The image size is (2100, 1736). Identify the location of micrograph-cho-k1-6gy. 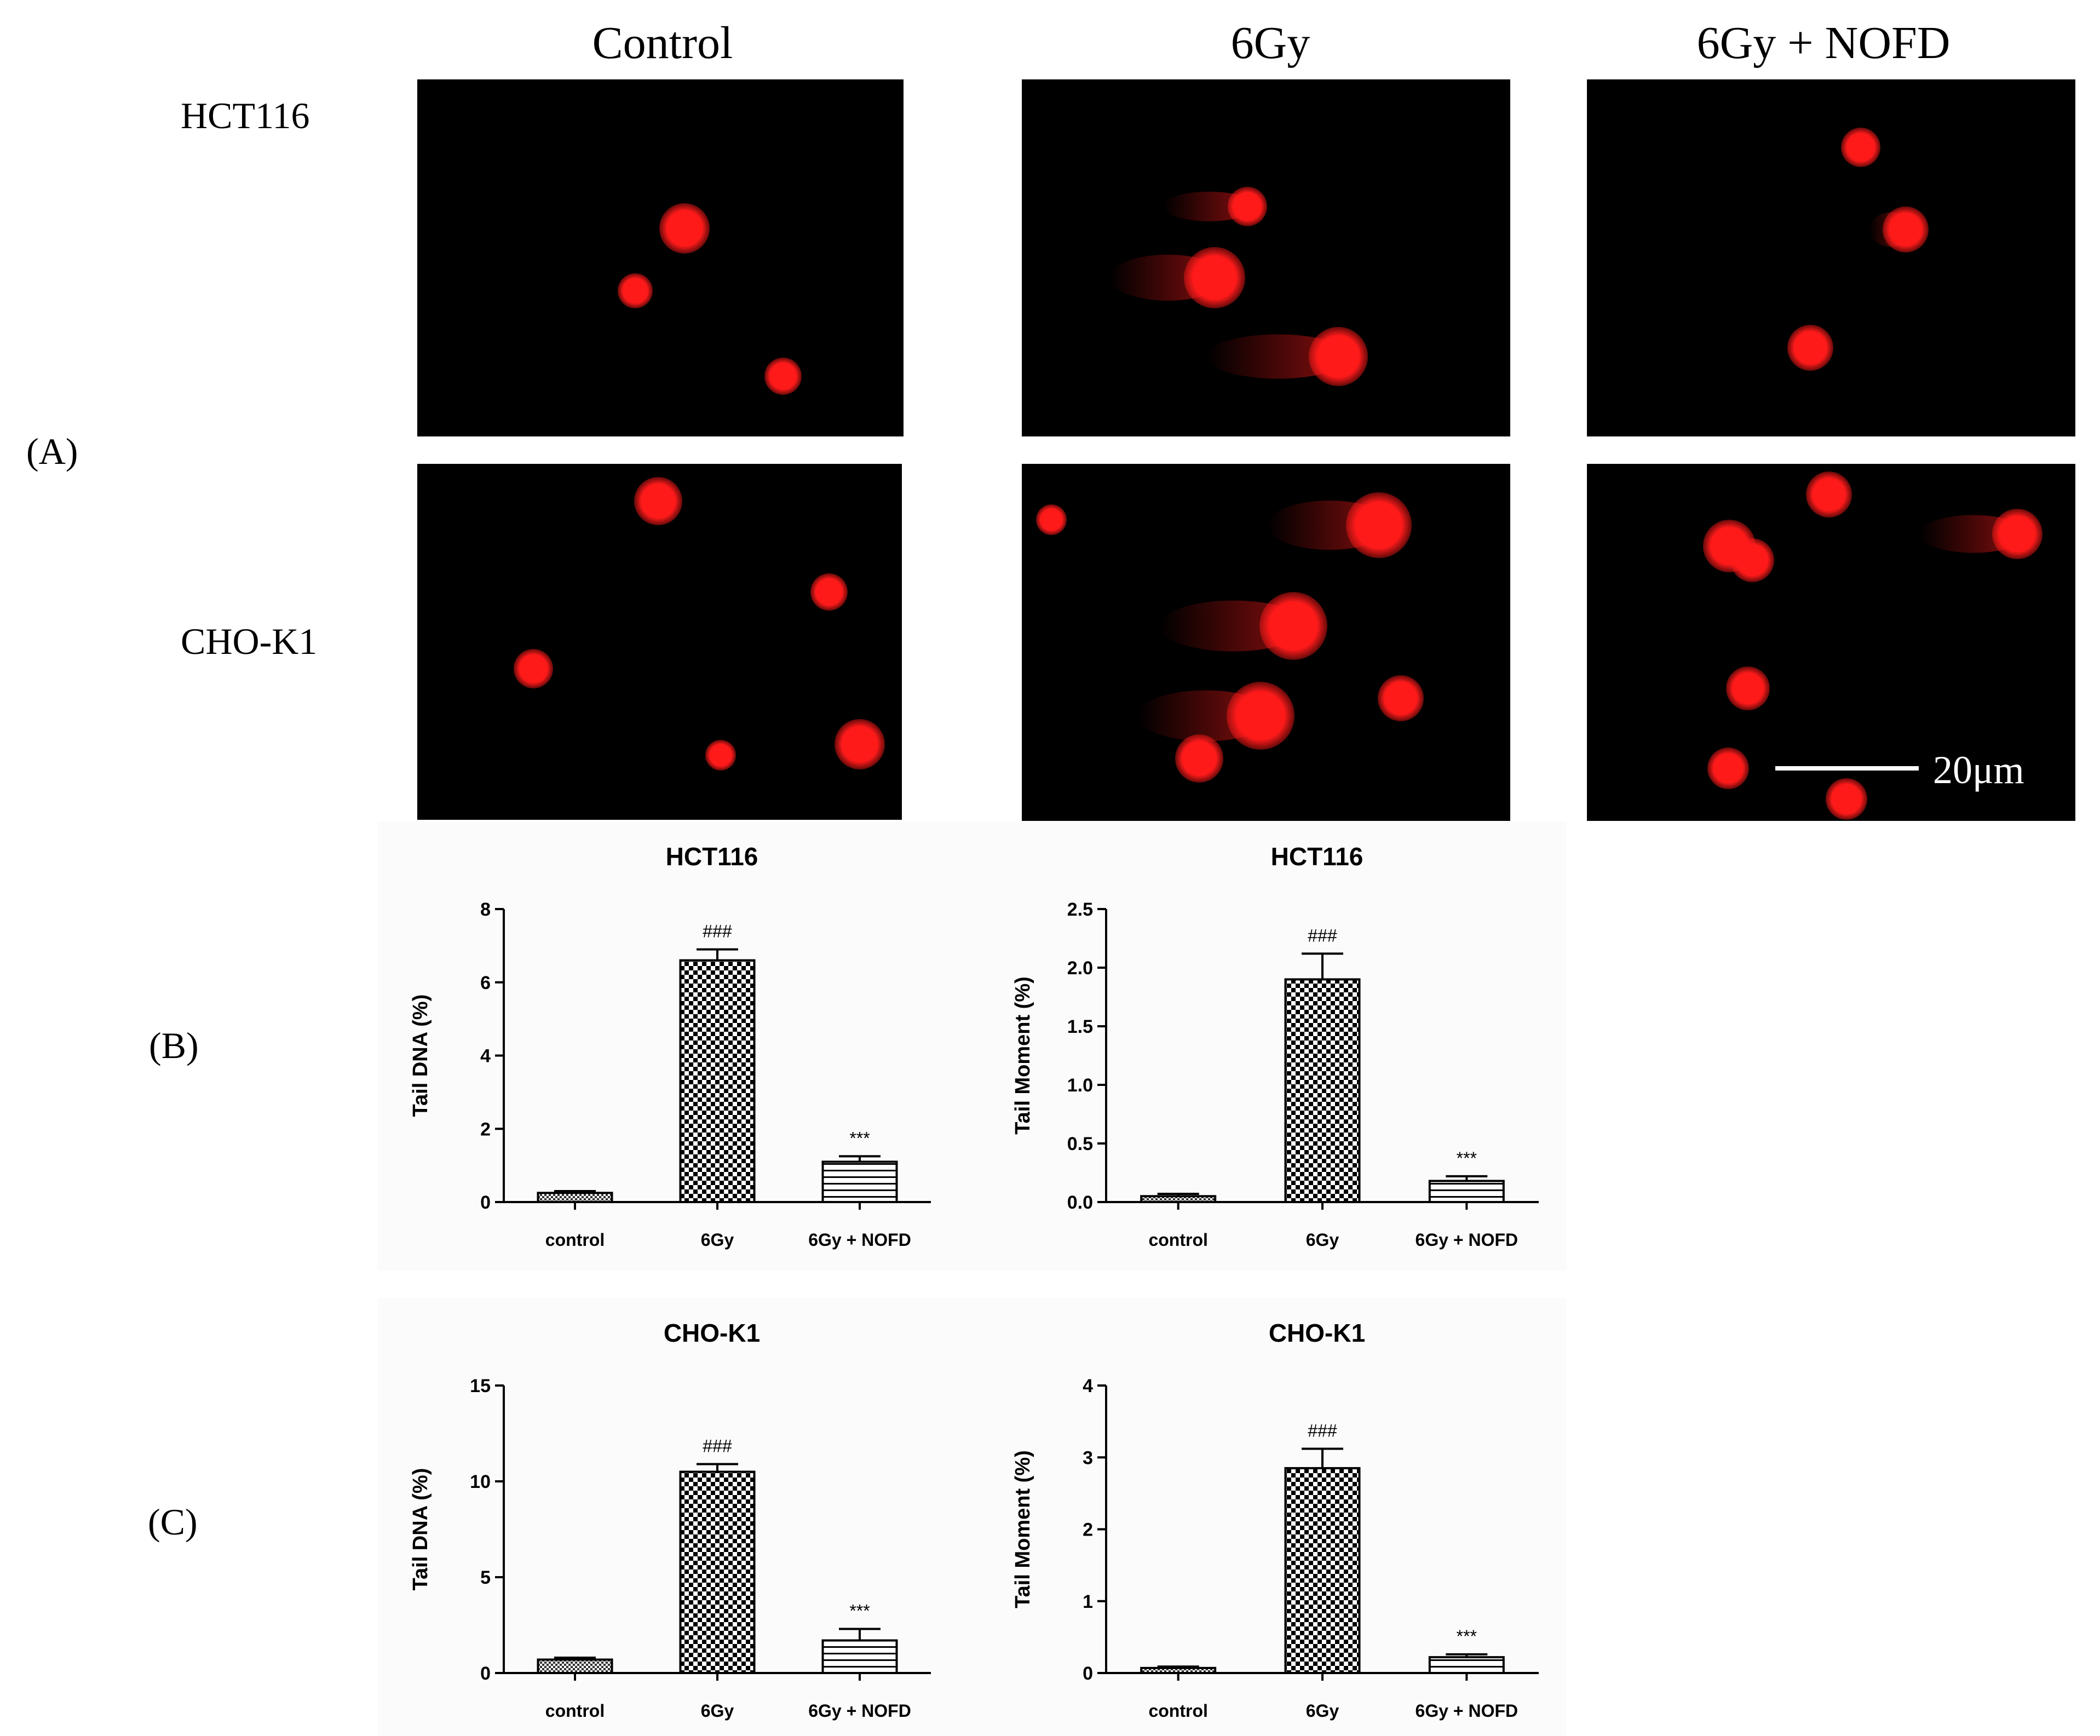
(1266, 642).